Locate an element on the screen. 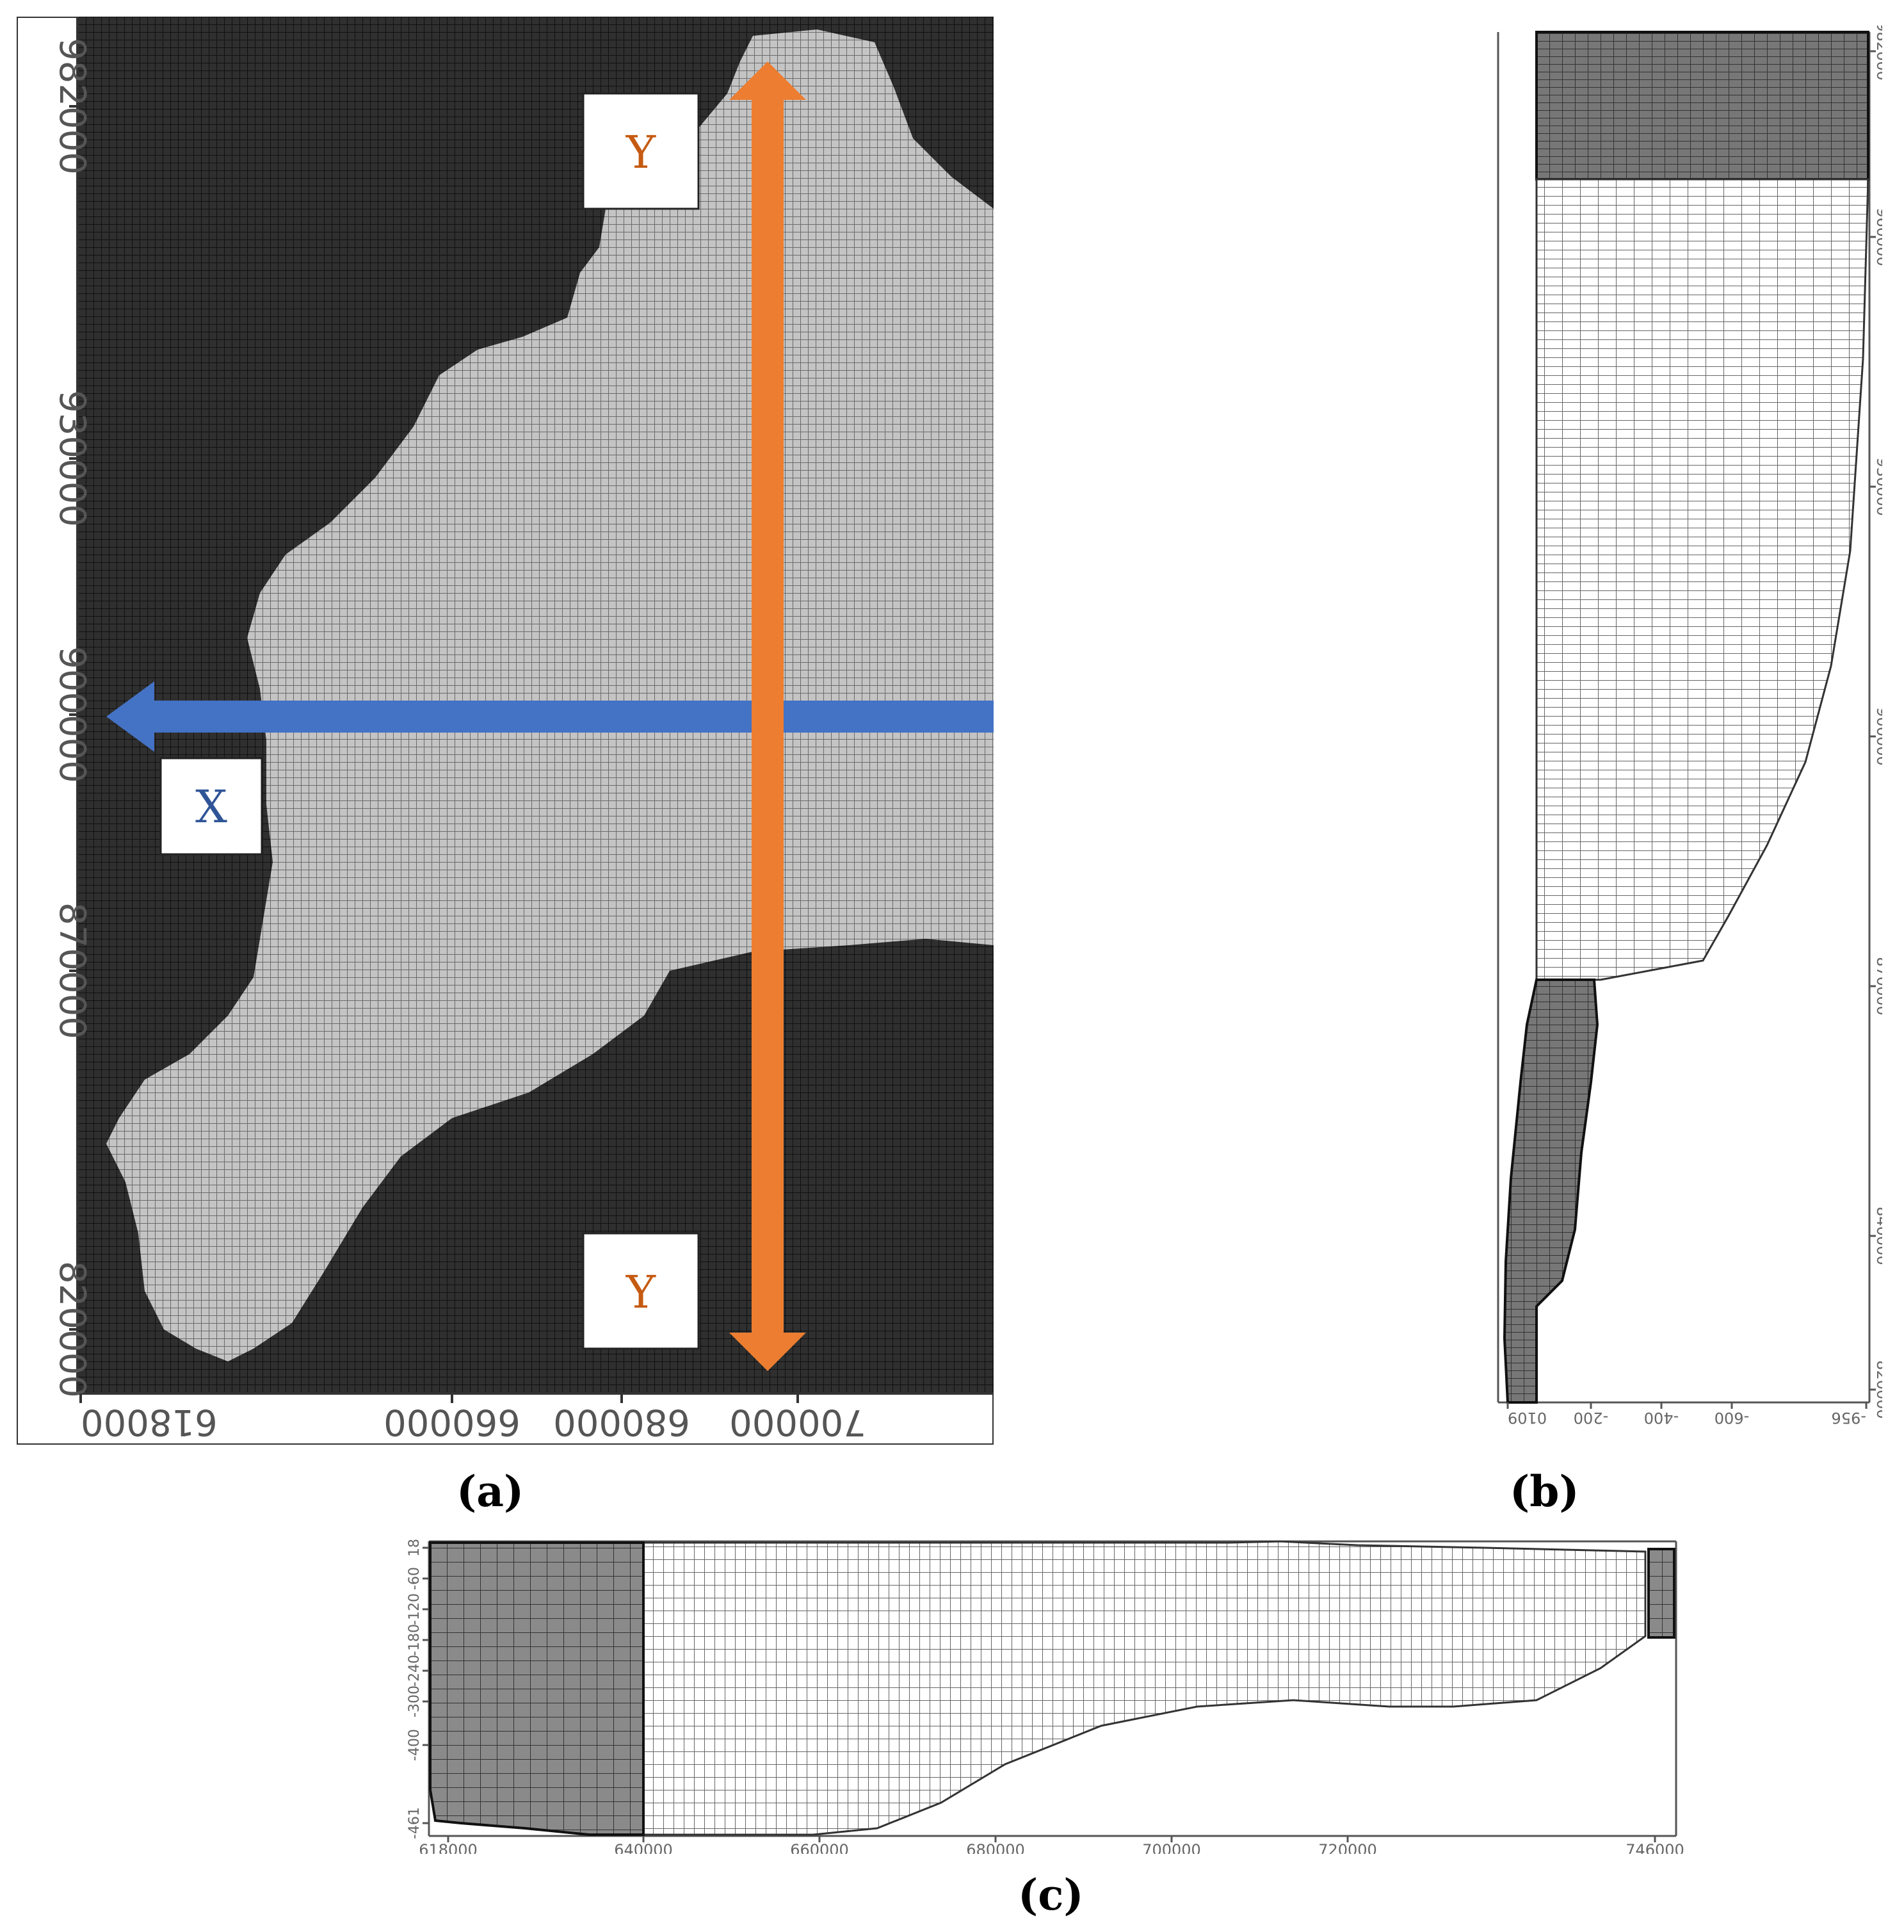  y-tick-label: 900000 is located at coordinates (72, 714).